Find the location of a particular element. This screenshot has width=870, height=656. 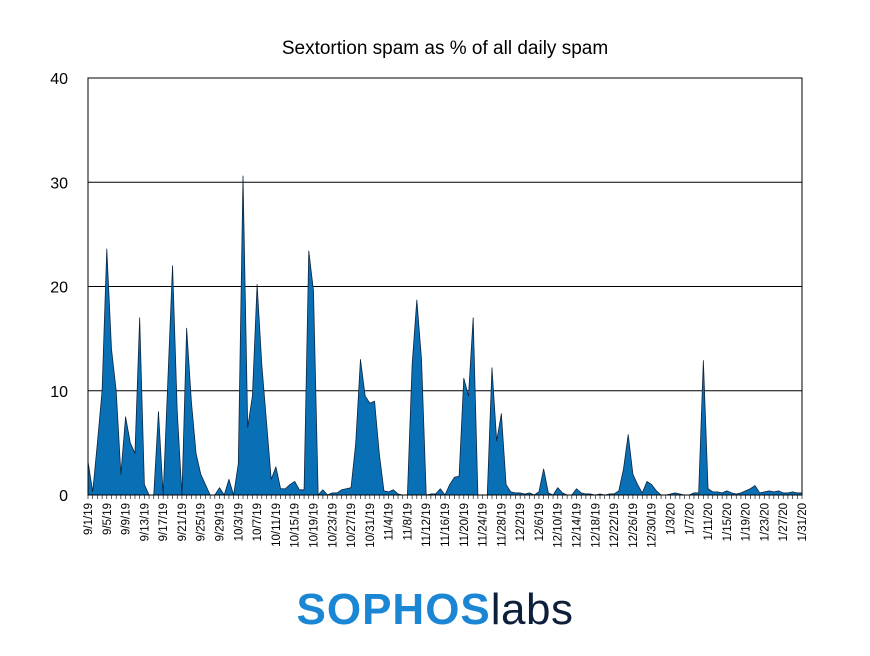

x-tick-label: 9/17/19 is located at coordinates (164, 522).